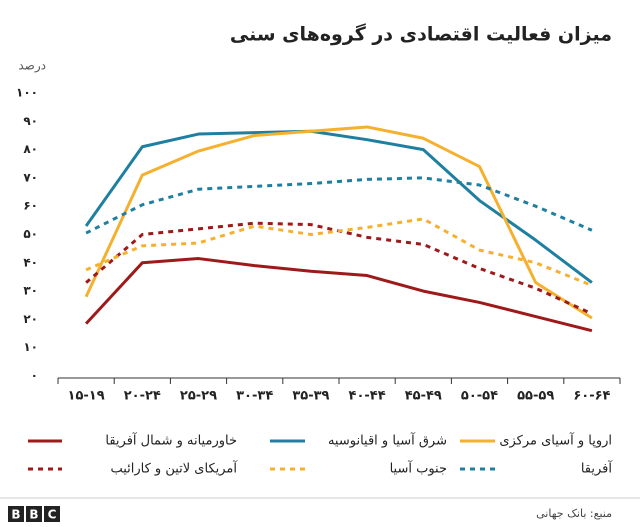  What do you see at coordinates (423, 396) in the screenshot?
I see `x-tick-label: ۴۵-۴۹` at bounding box center [423, 396].